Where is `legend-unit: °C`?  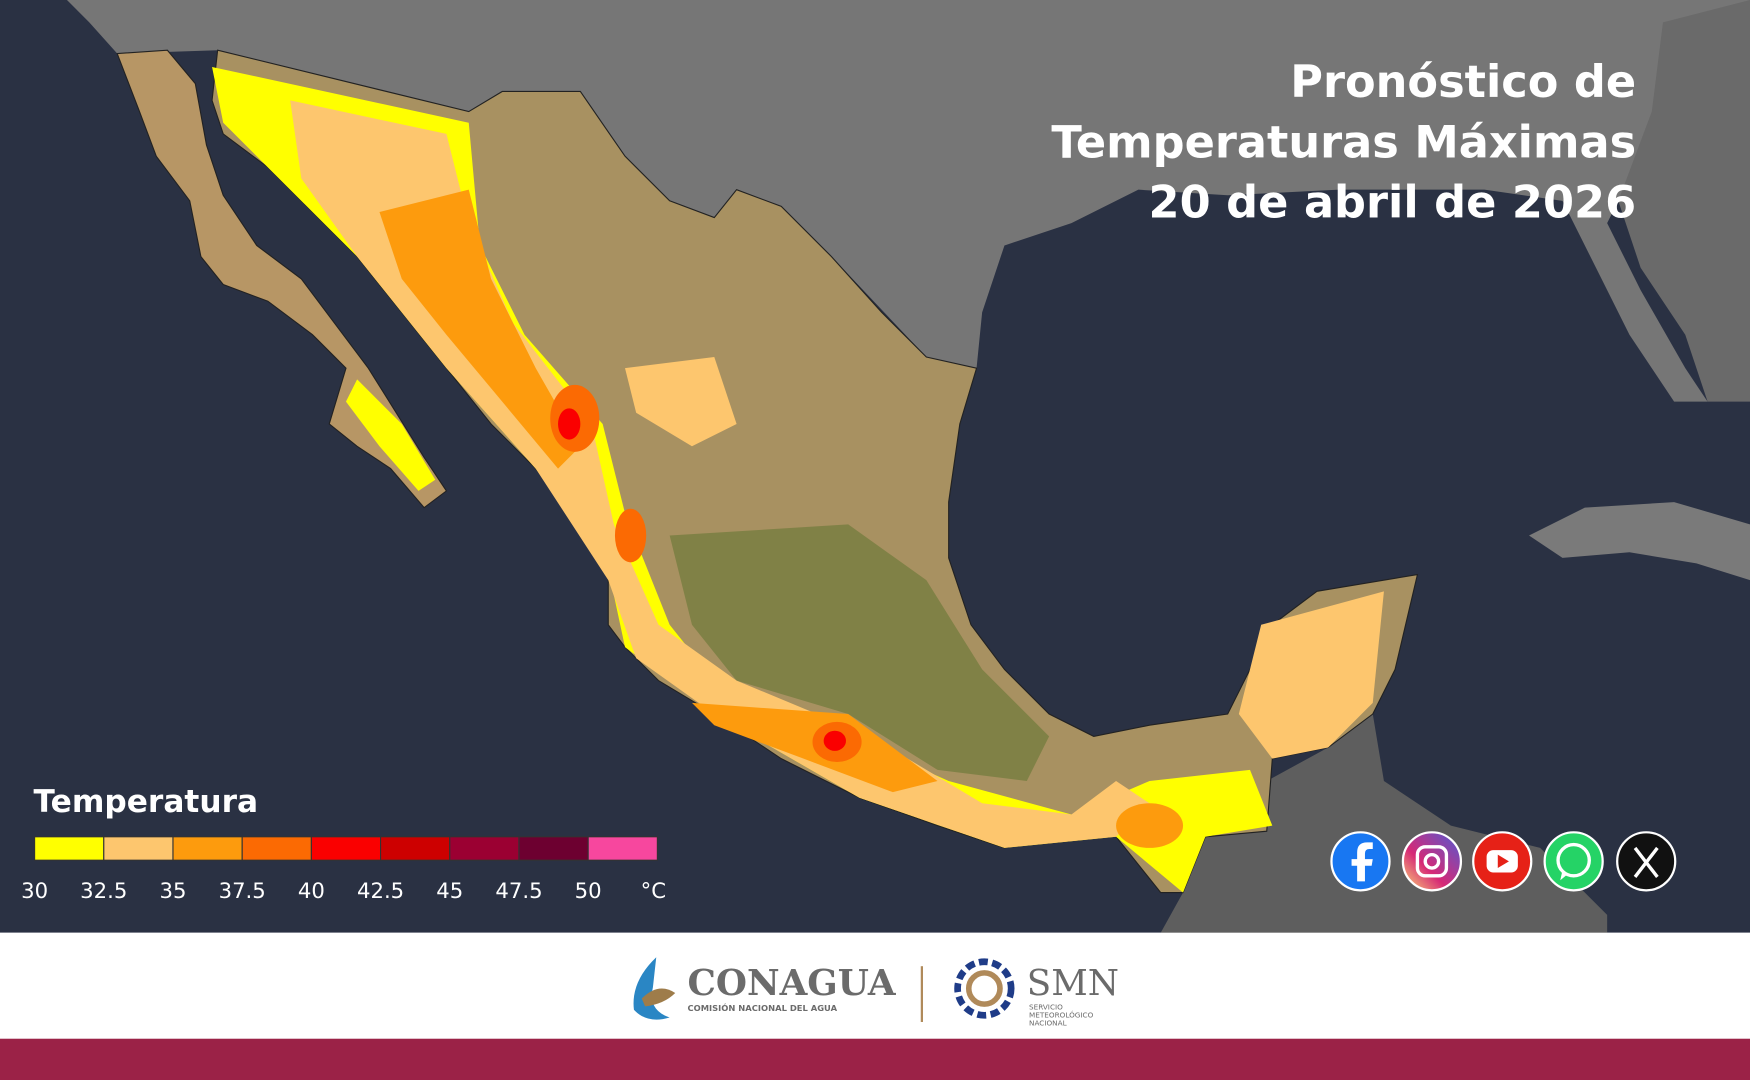 legend-unit: °C is located at coordinates (653, 890).